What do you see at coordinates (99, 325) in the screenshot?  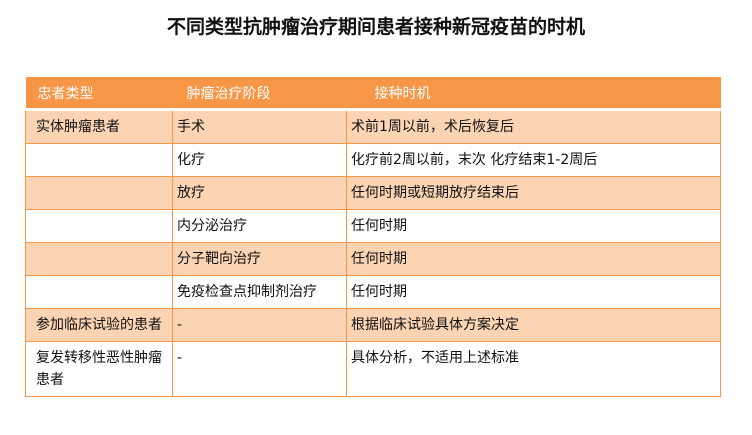 I see `patient-type-cell: 参加临床试验的患者` at bounding box center [99, 325].